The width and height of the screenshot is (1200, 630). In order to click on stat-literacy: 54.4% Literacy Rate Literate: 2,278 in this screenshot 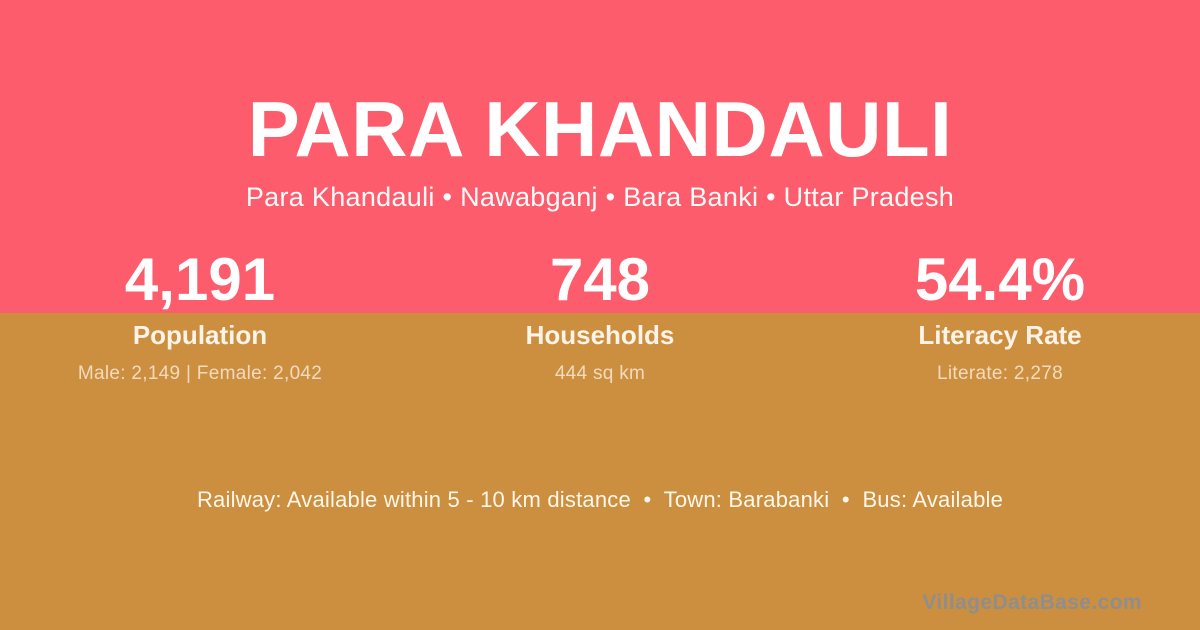, I will do `click(1000, 317)`.